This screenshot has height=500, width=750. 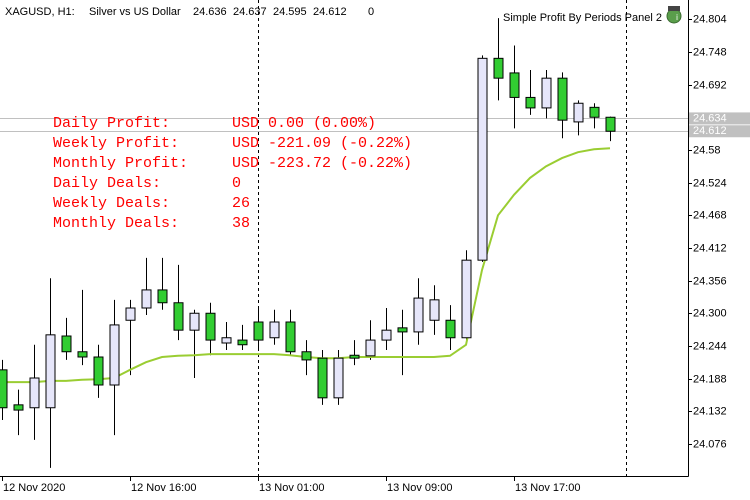 I want to click on panel-label: Monthly Profit:, so click(x=120, y=163).